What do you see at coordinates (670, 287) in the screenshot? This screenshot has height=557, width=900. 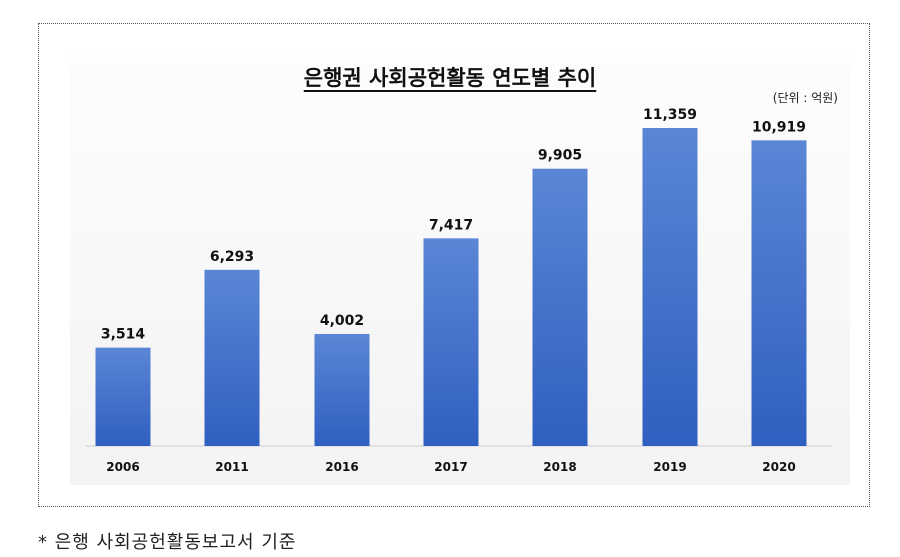 I see `bar-2019` at bounding box center [670, 287].